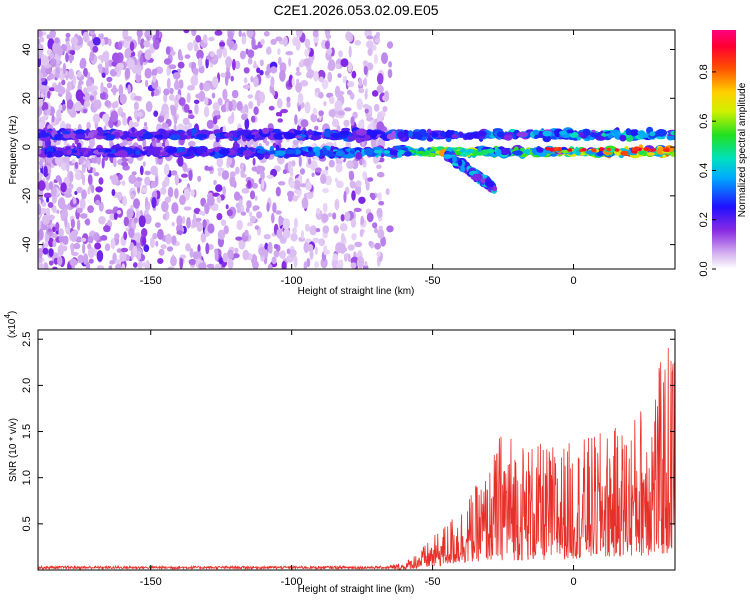 The width and height of the screenshot is (750, 600). Describe the element at coordinates (433, 582) in the screenshot. I see `x-tick-label: -50` at that location.